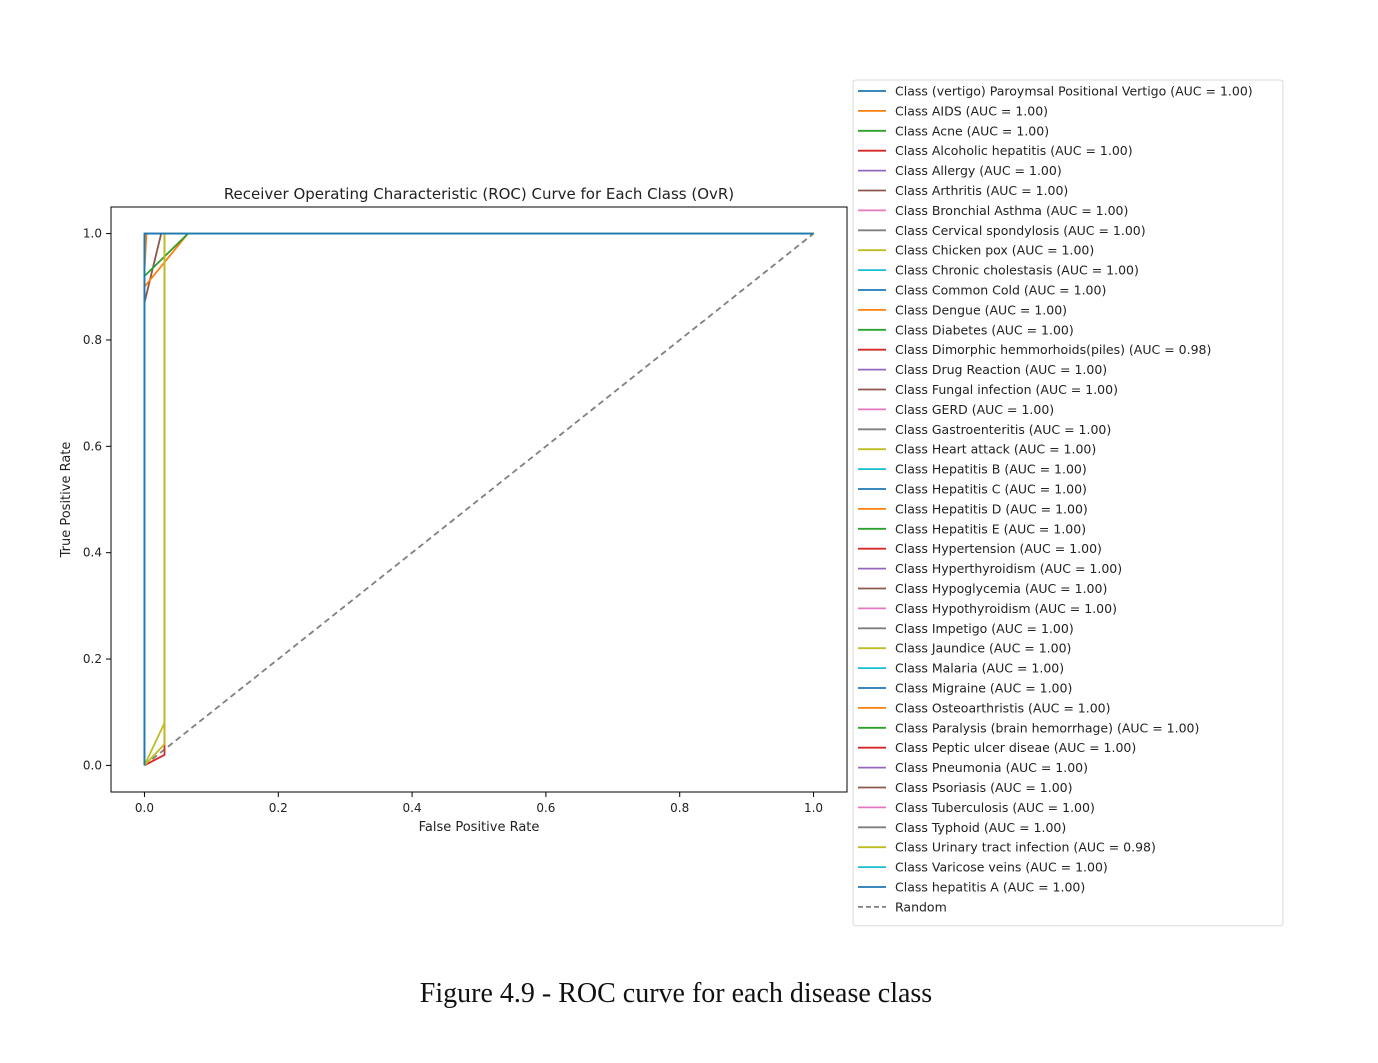 The height and width of the screenshot is (1063, 1378). I want to click on legend-label: Class Common Cold (AUC = 1.00), so click(1000, 290).